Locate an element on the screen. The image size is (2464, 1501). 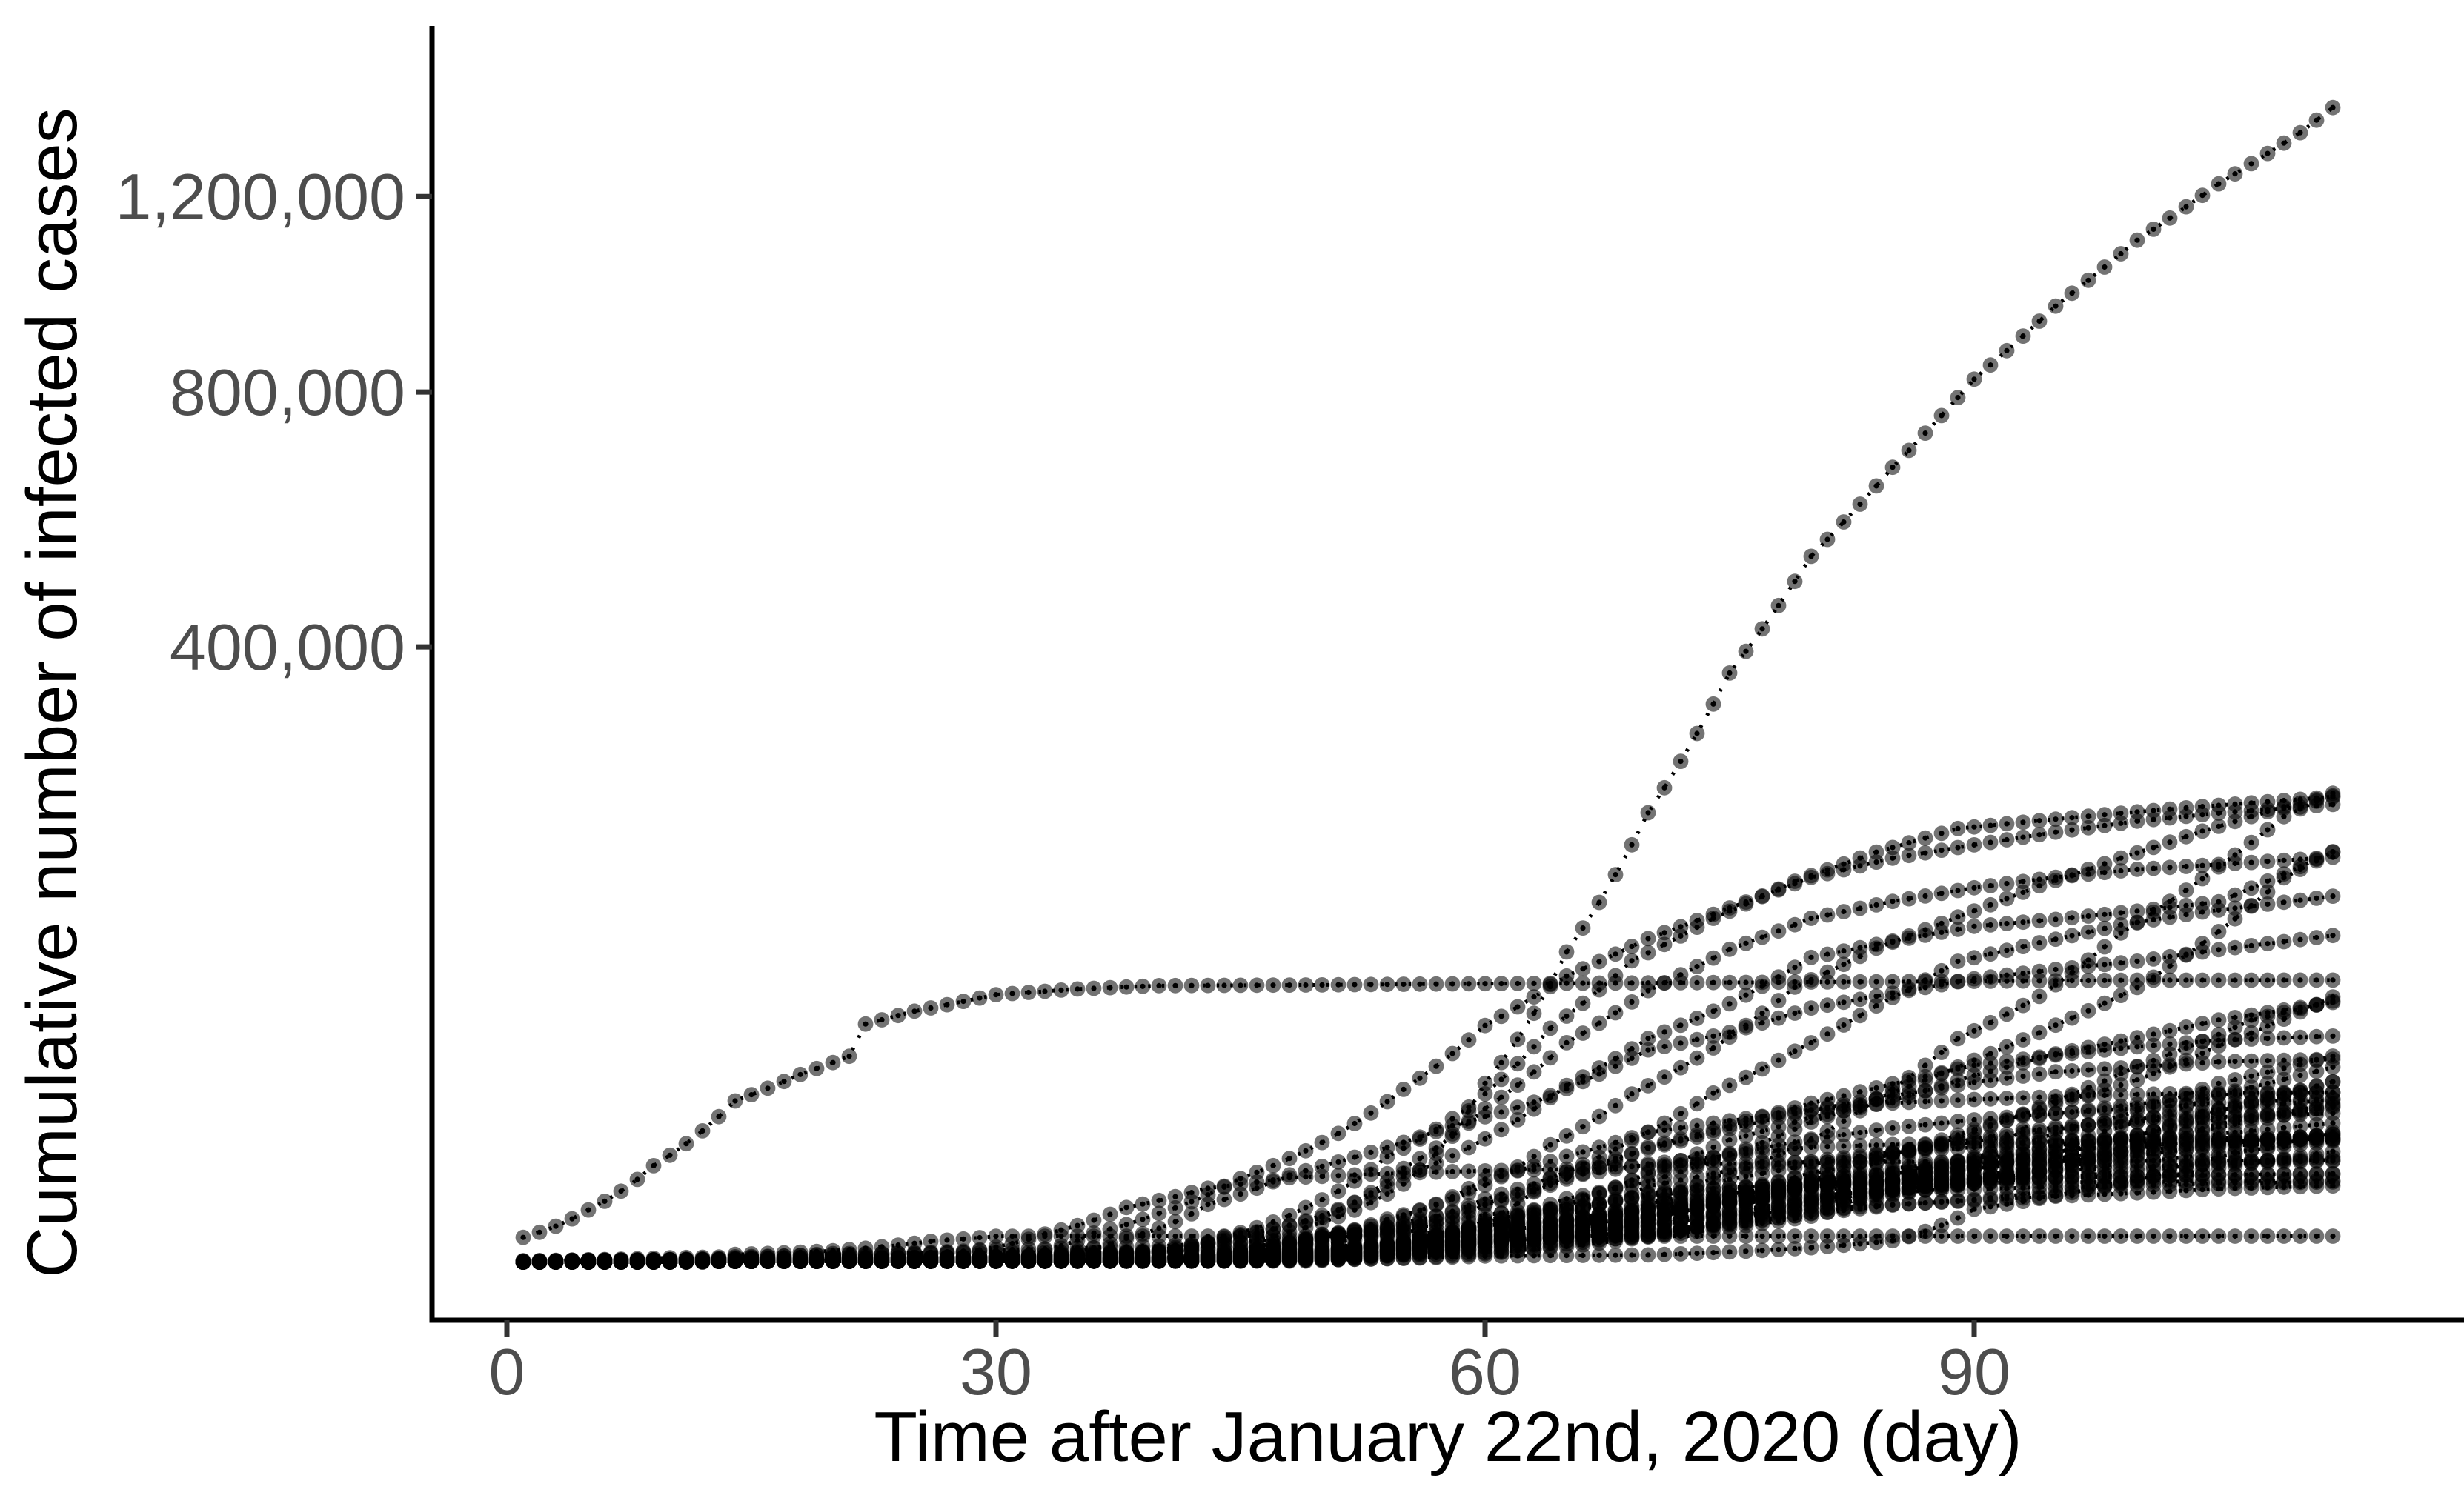
y-tick-label: 800,000 is located at coordinates (287, 392).